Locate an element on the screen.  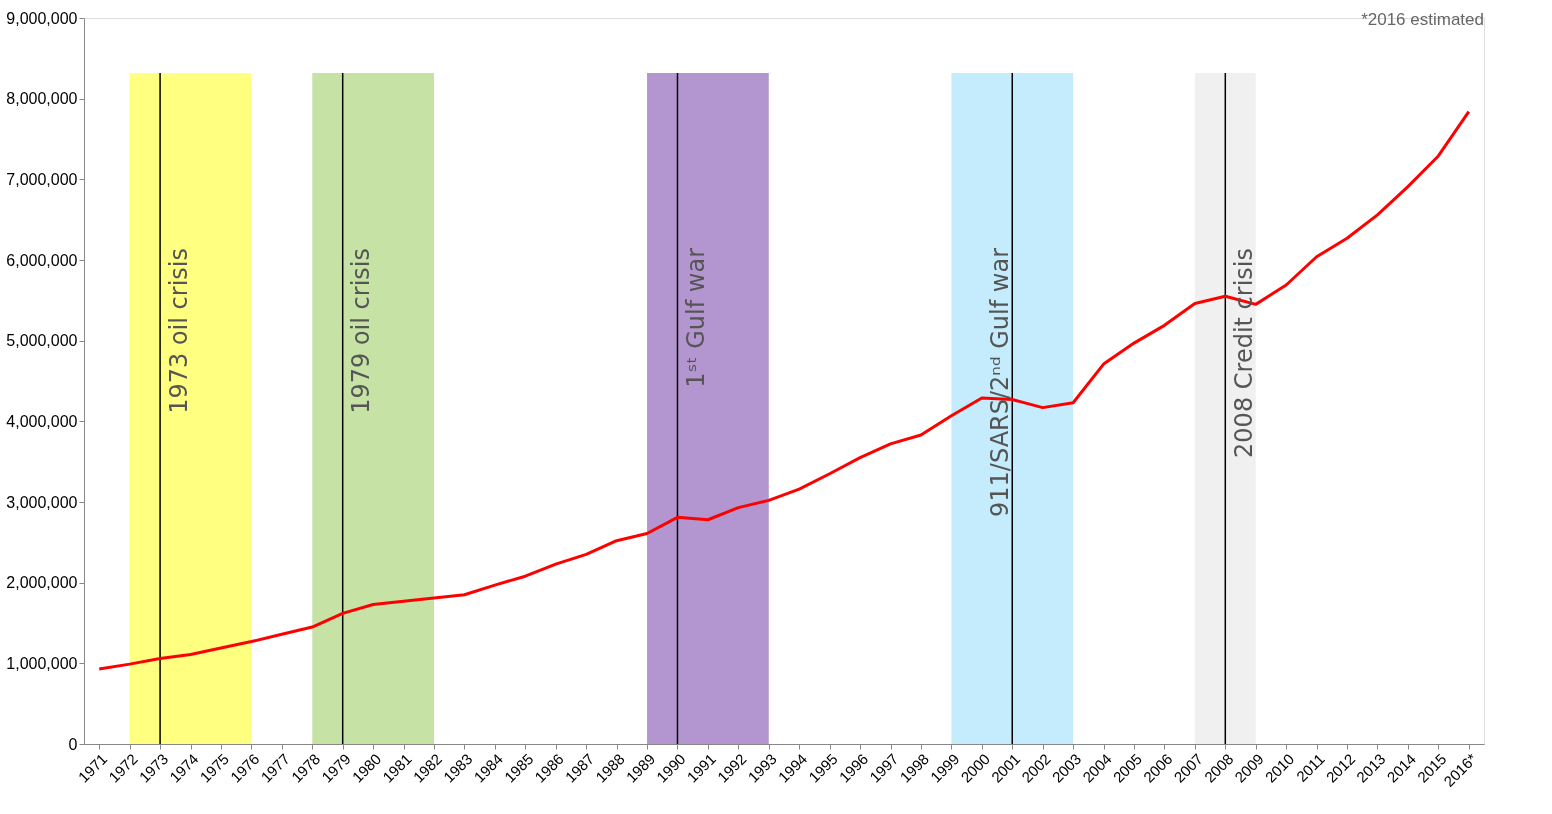
y-tick-label: 0 is located at coordinates (73, 744).